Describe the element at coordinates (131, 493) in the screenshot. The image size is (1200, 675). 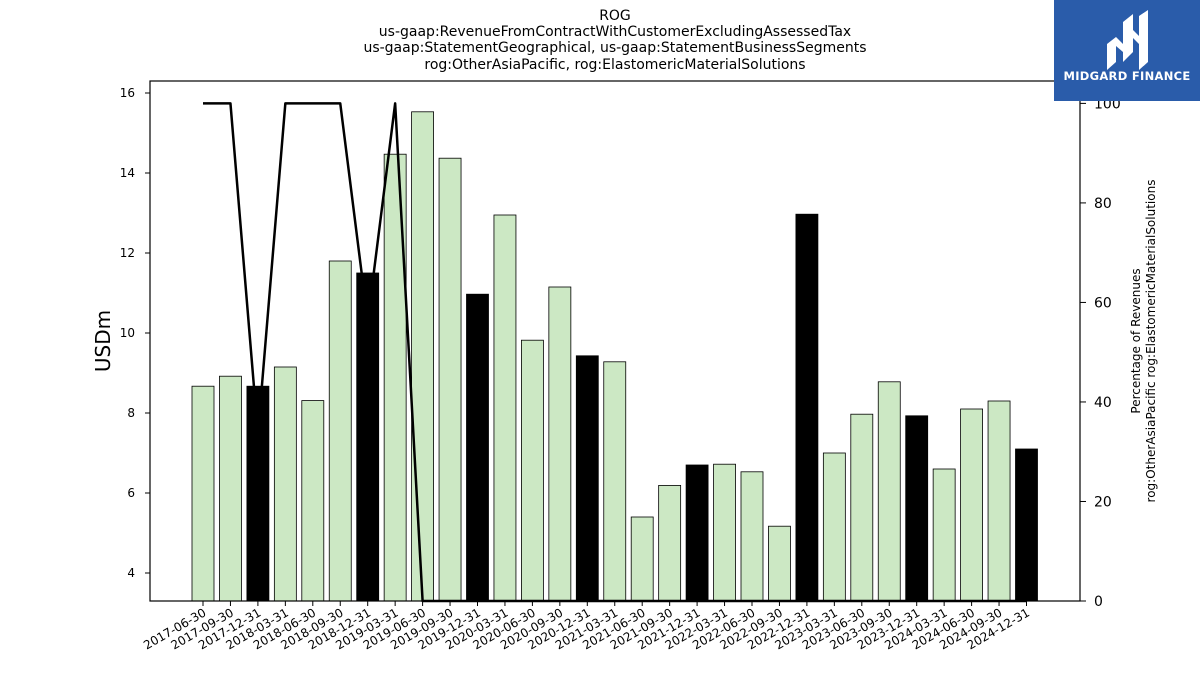
I see `left-tick-label-6: 6` at that location.